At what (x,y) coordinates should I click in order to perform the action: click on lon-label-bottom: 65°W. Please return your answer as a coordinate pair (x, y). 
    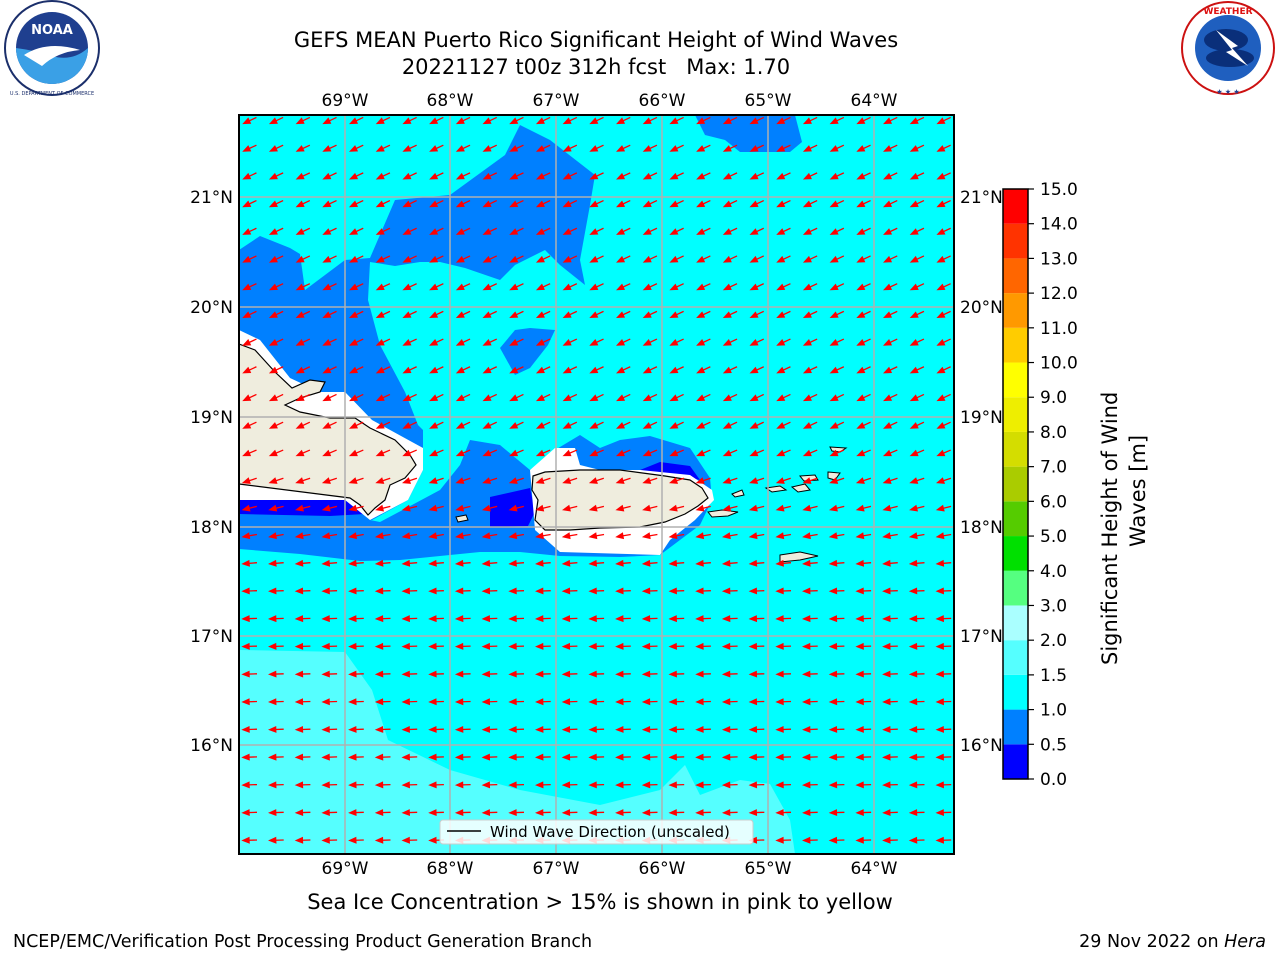
    Looking at the image, I should click on (768, 869).